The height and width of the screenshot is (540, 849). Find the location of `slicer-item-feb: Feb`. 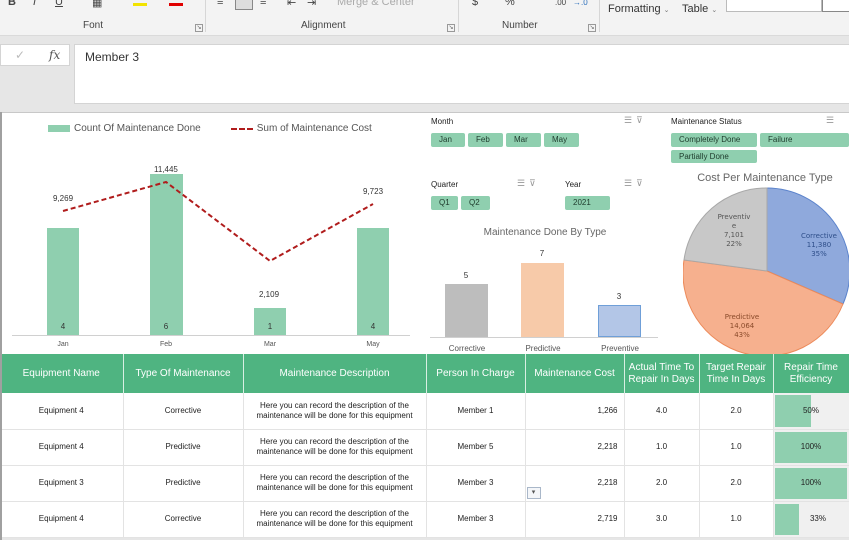

slicer-item-feb: Feb is located at coordinates (485, 140).